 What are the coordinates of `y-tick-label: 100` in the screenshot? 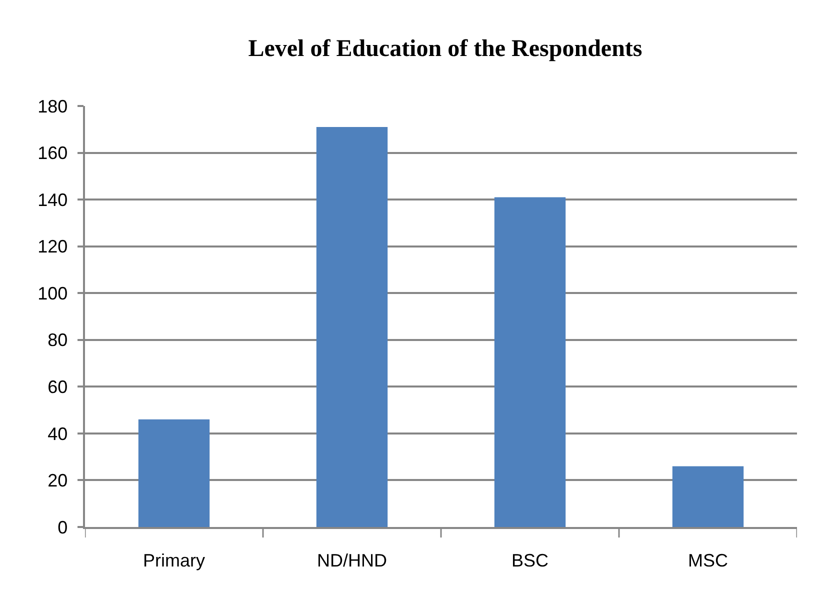 It's located at (53, 293).